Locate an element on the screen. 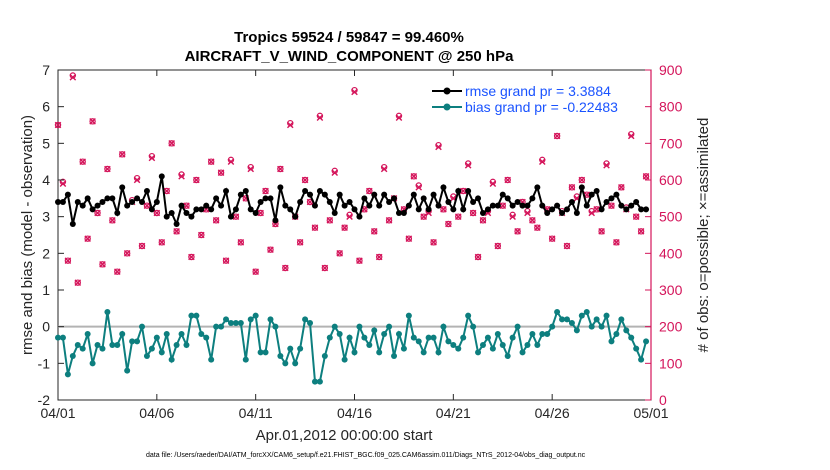  y-left-tick-label: 2 is located at coordinates (46, 253).